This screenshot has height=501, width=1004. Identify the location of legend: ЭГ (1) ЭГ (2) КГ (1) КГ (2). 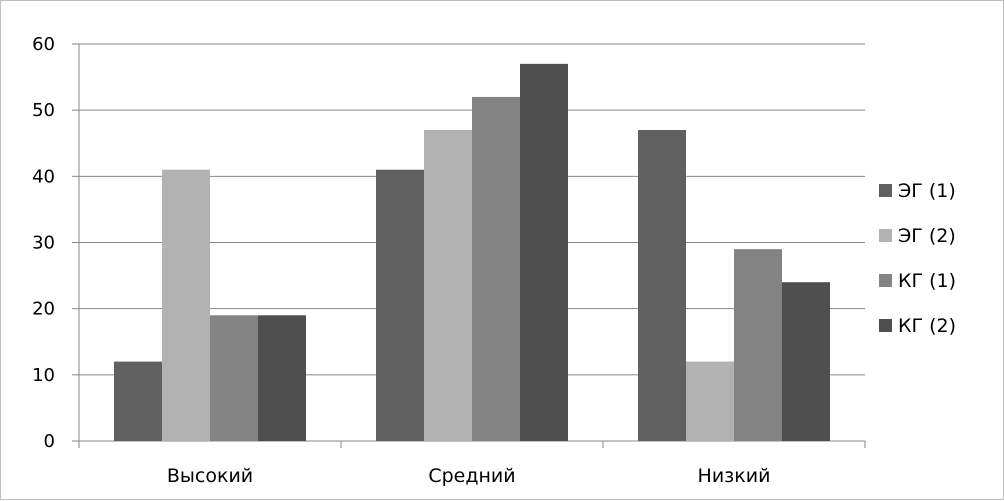
(917, 258).